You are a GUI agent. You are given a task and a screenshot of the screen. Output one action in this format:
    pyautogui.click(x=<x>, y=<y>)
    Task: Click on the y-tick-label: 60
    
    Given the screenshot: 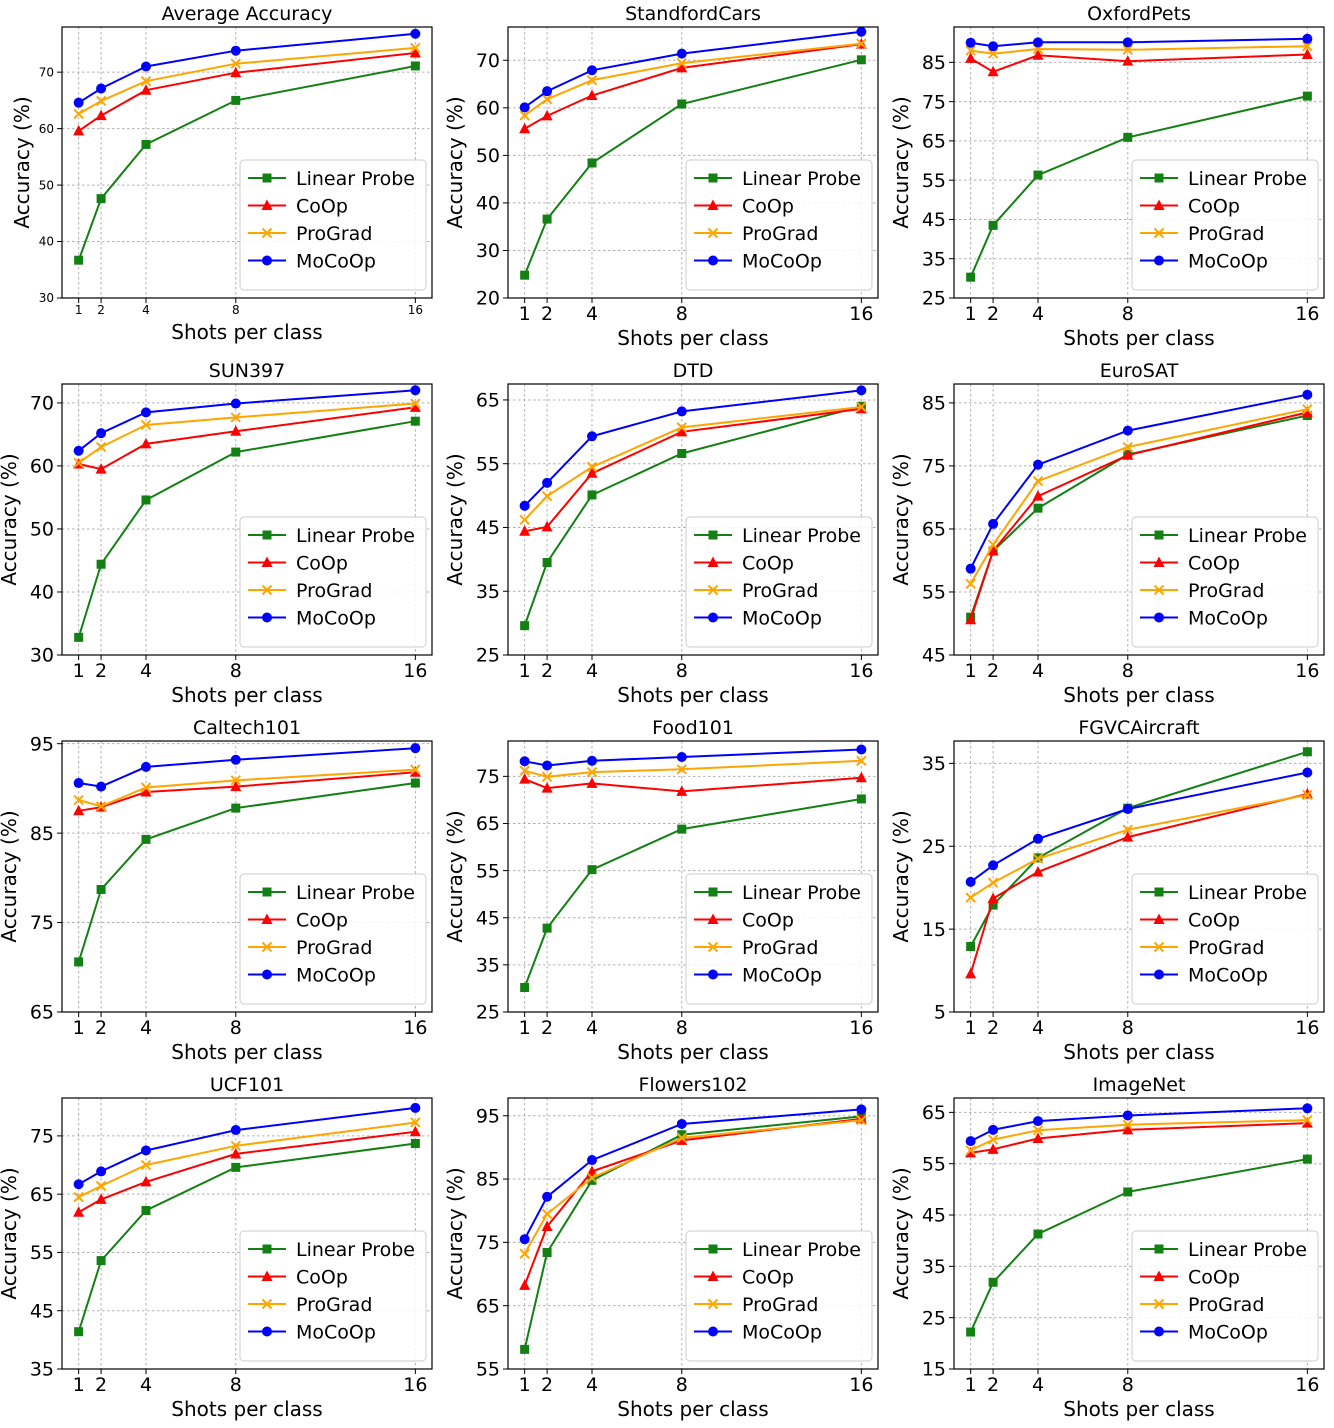 What is the action you would take?
    pyautogui.click(x=42, y=467)
    